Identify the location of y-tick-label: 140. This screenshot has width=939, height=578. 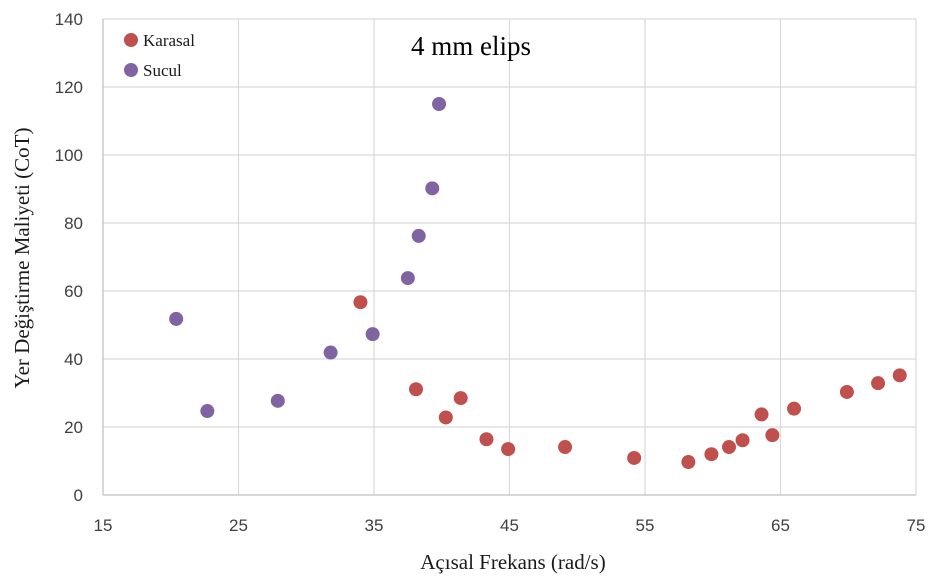
(69, 19).